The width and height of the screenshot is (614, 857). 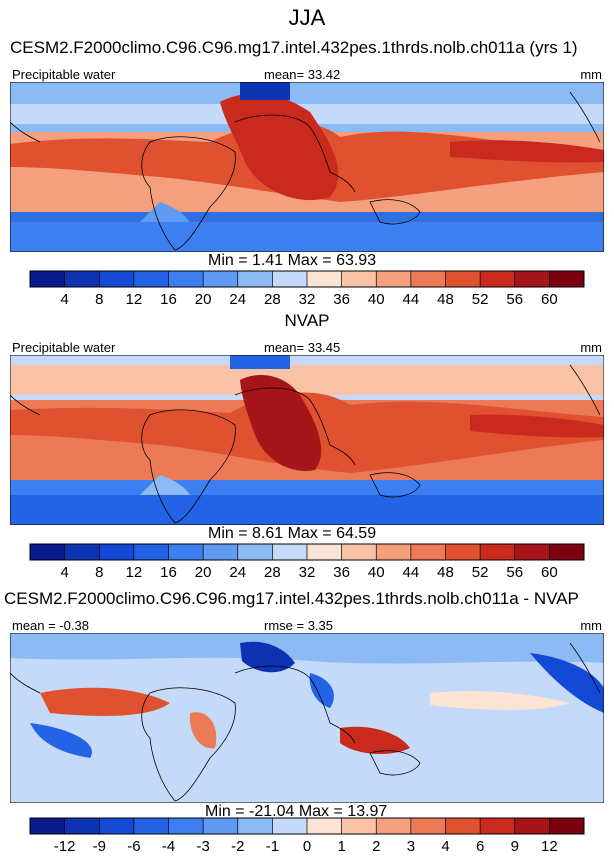 I want to click on panel2-minmax: Min = 8.61 Max = 64.59, so click(x=292, y=533).